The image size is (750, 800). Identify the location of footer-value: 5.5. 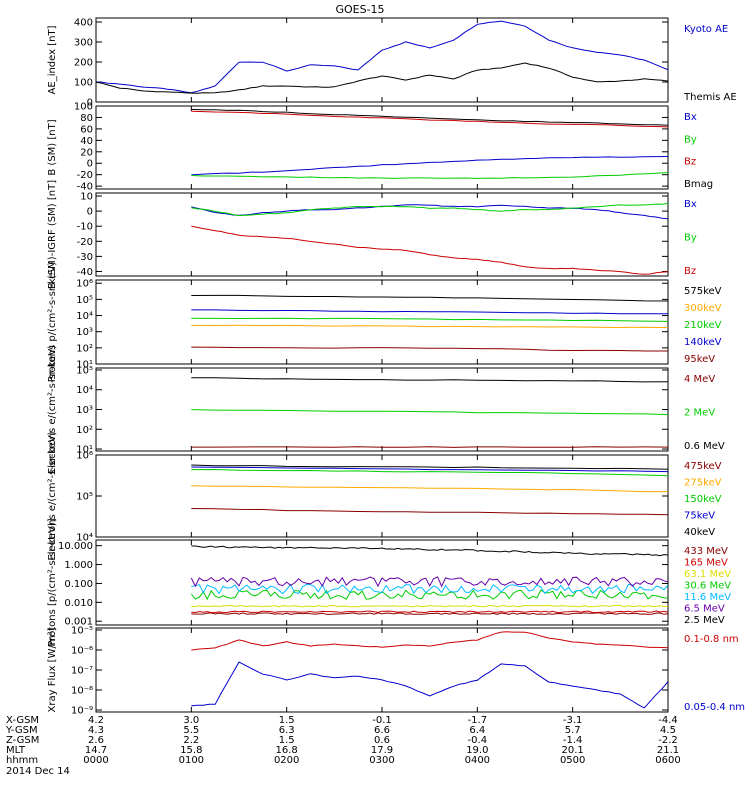
(191, 730).